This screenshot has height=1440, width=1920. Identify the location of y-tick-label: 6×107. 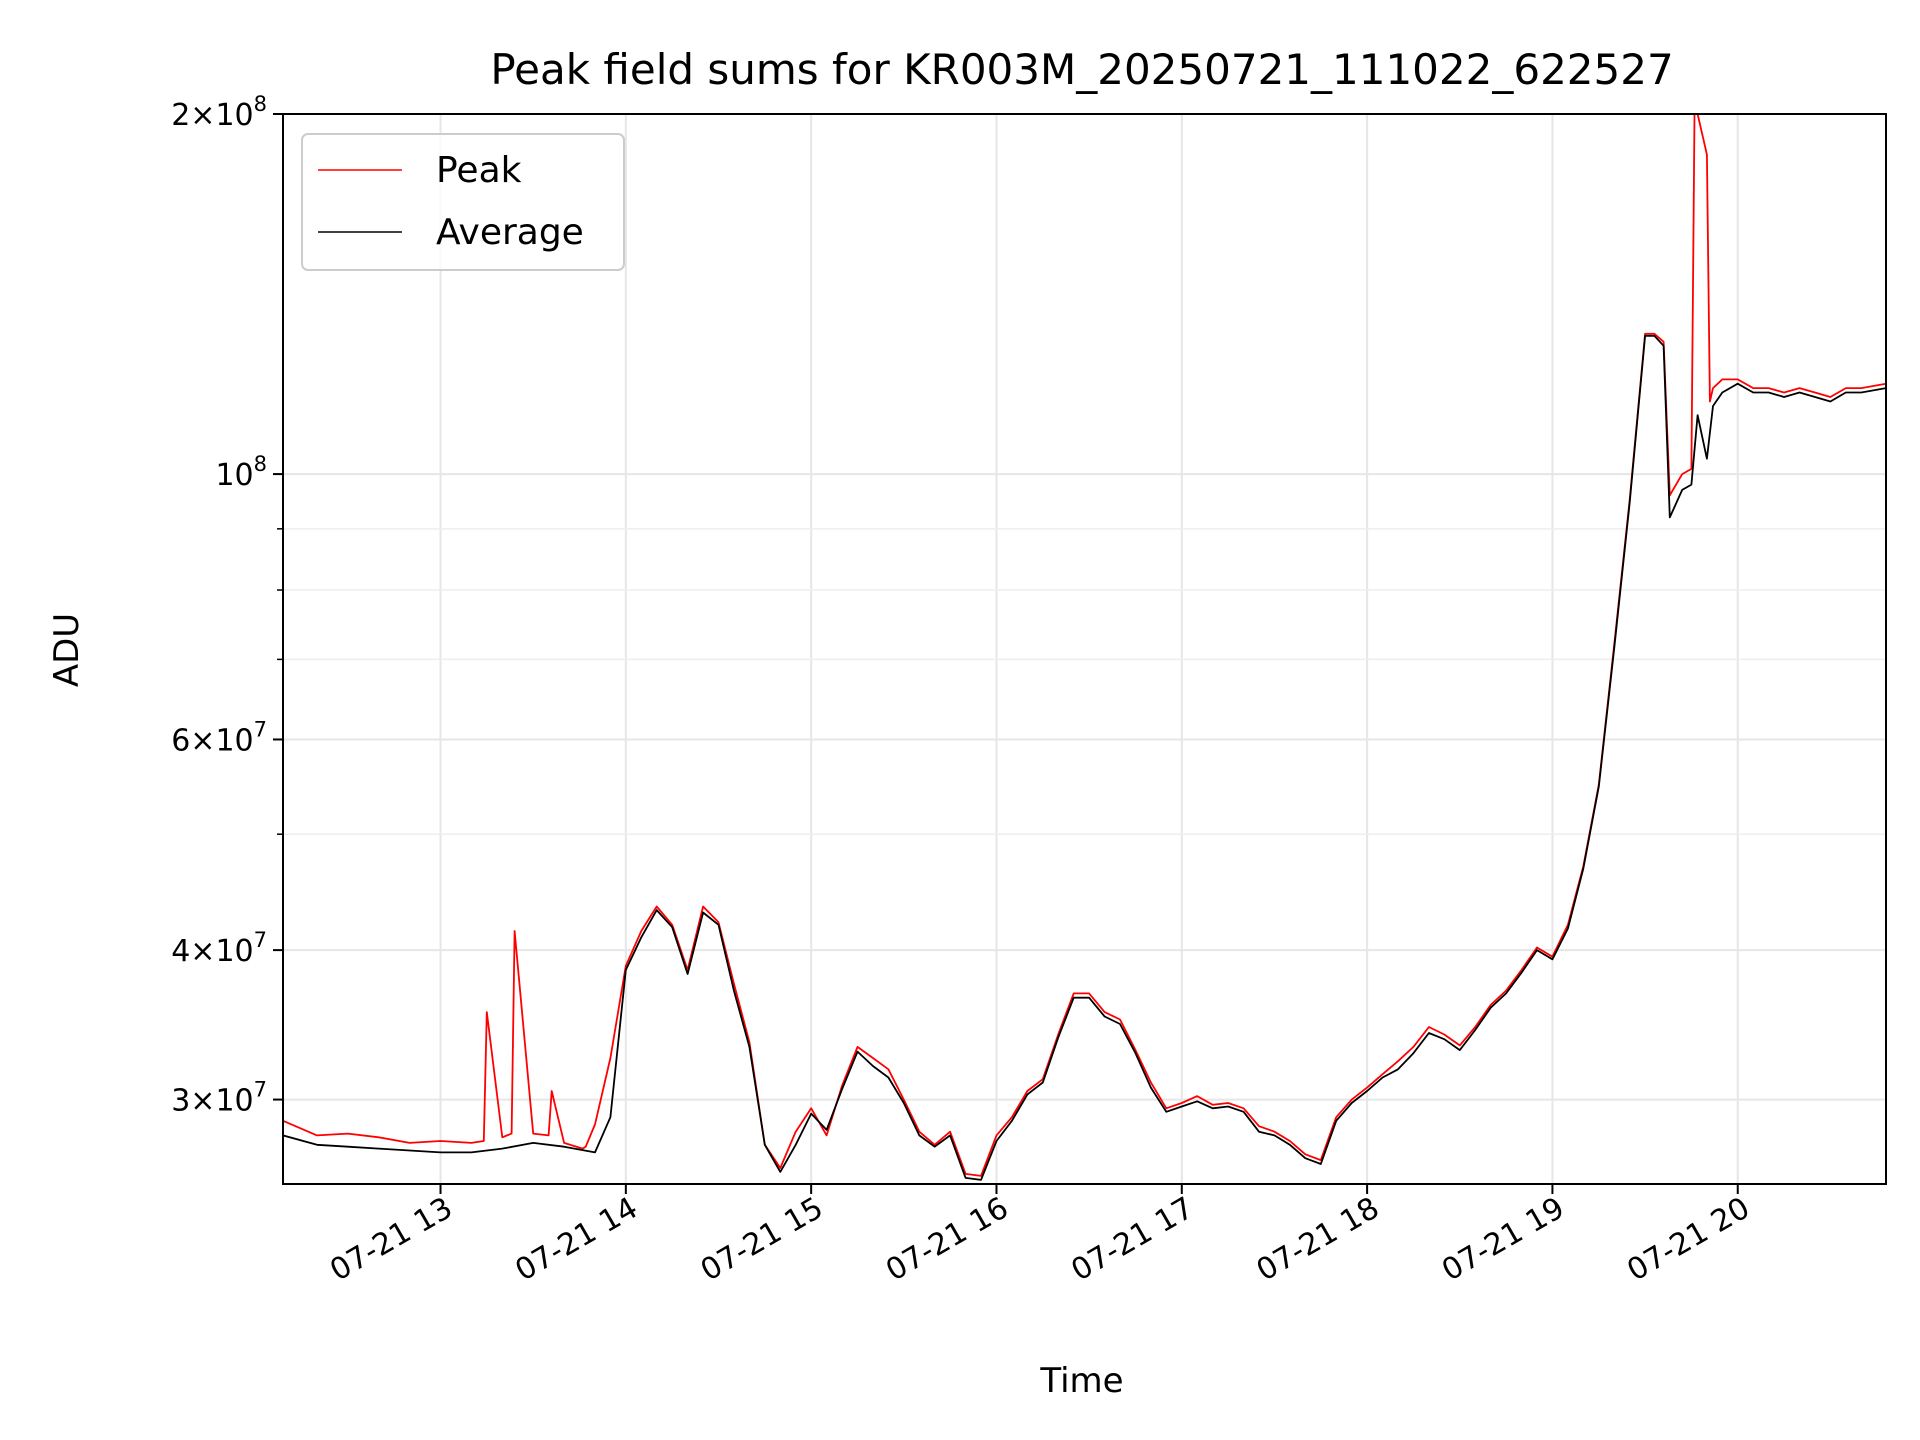
(219, 737).